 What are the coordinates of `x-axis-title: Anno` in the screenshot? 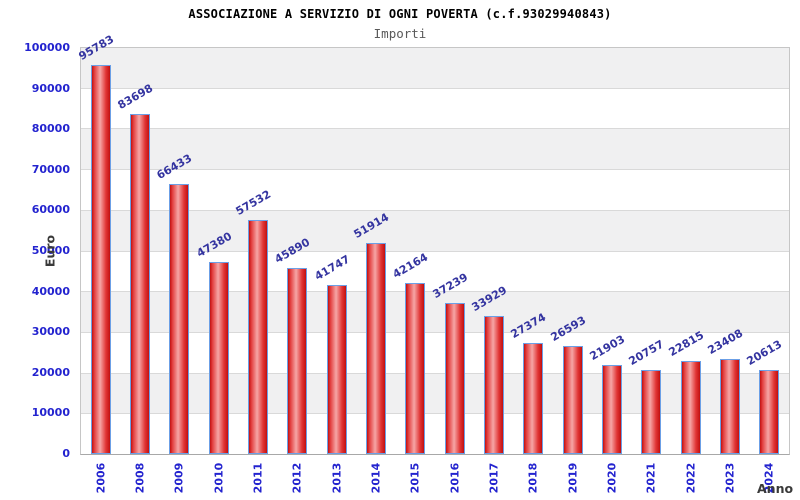 It's located at (775, 488).